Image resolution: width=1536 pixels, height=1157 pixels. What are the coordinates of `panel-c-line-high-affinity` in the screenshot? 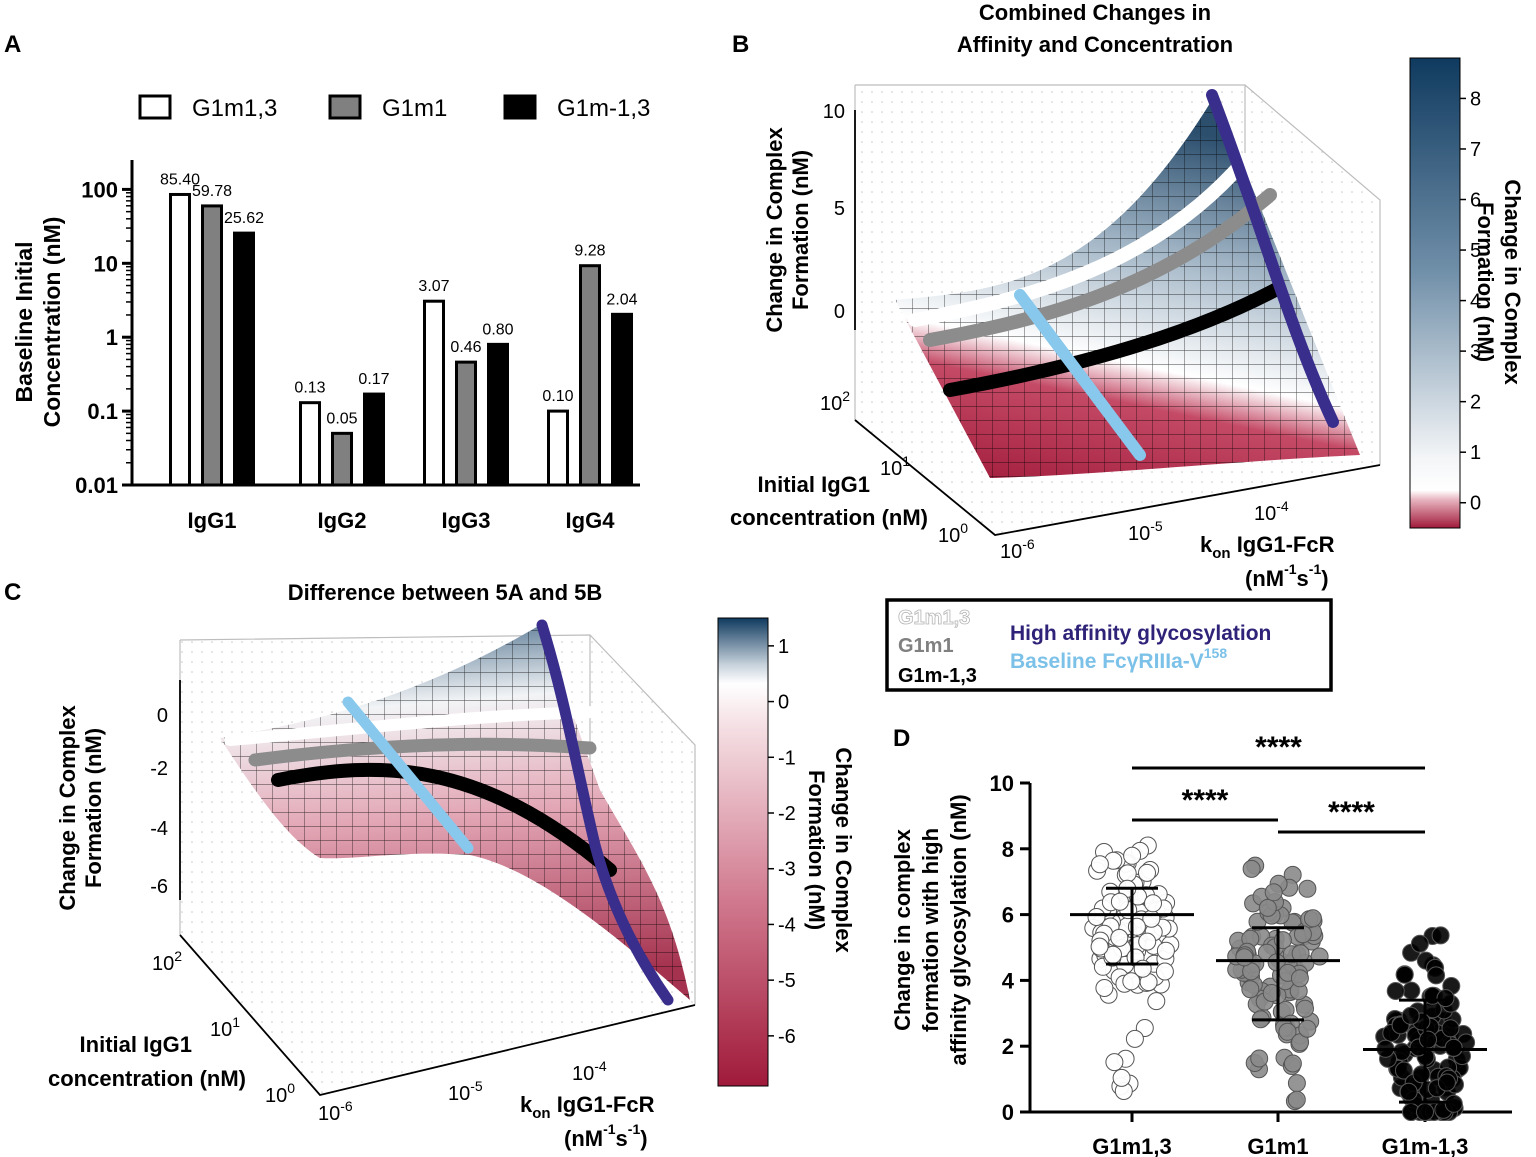 It's located at (605, 812).